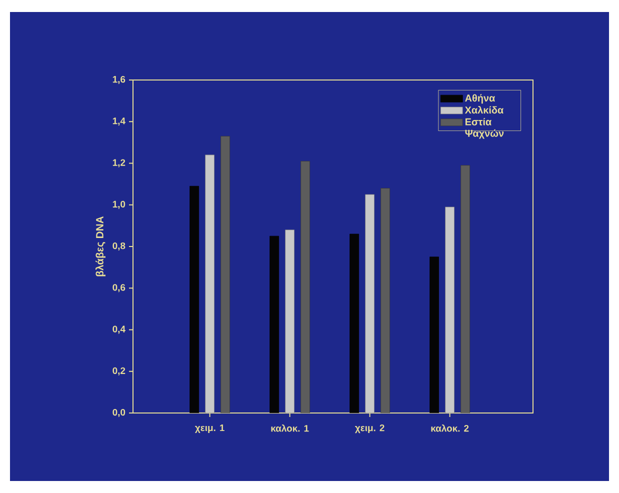  Describe the element at coordinates (119, 80) in the screenshot. I see `y-tick-label: 1,6` at that location.